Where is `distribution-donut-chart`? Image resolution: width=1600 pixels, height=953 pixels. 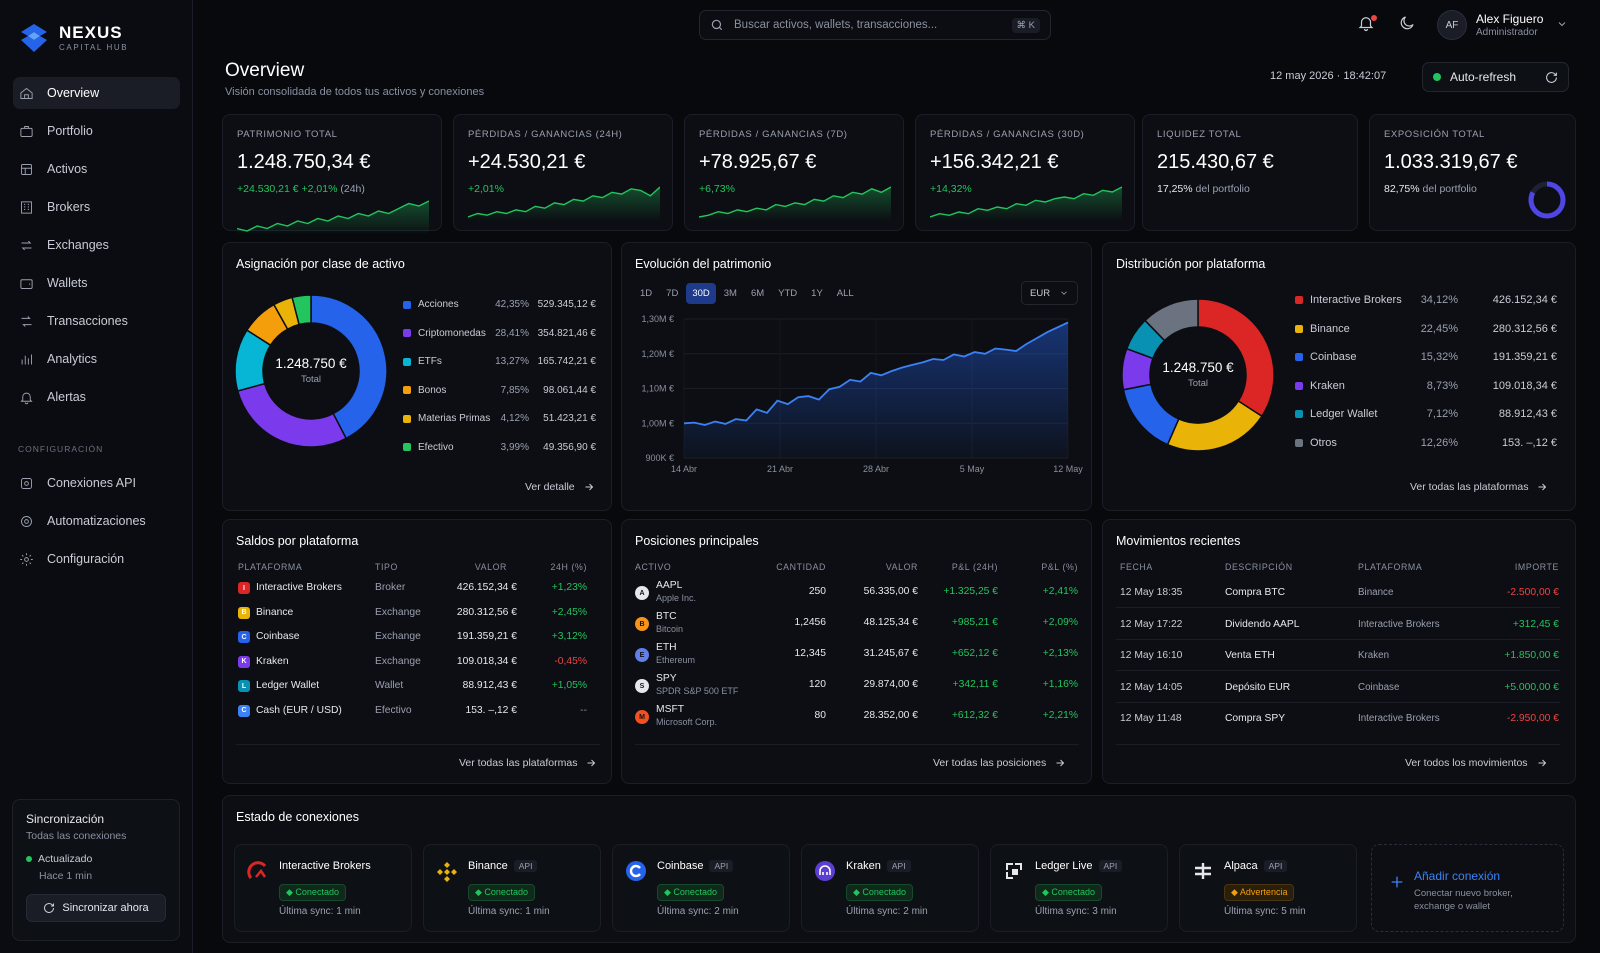 distribution-donut-chart is located at coordinates (1198, 375).